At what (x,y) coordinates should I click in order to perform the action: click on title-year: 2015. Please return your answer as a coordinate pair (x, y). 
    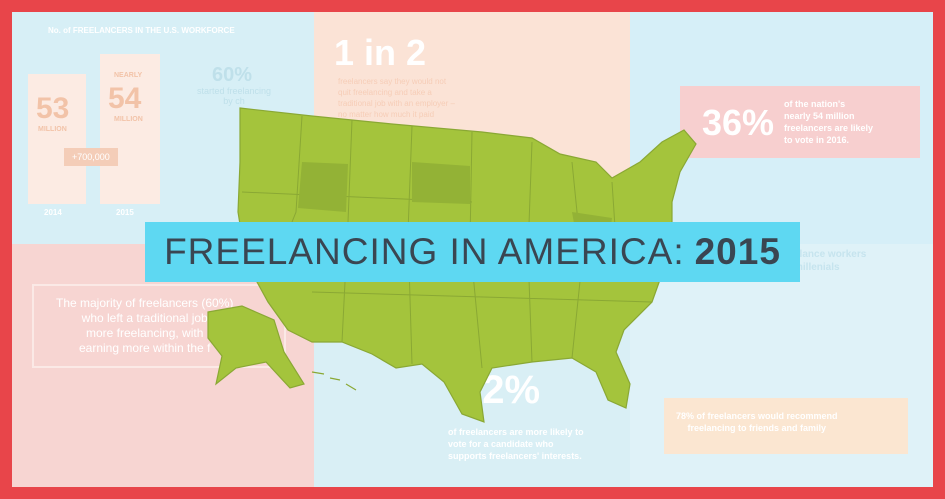
    Looking at the image, I should click on (737, 251).